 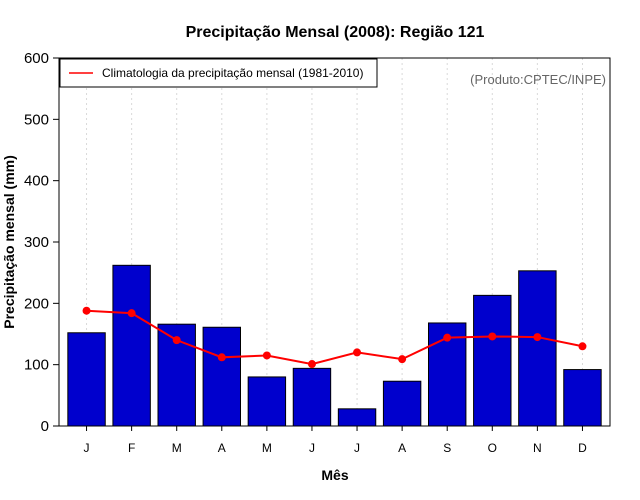 I want to click on climatology-line-group, so click(x=334, y=337).